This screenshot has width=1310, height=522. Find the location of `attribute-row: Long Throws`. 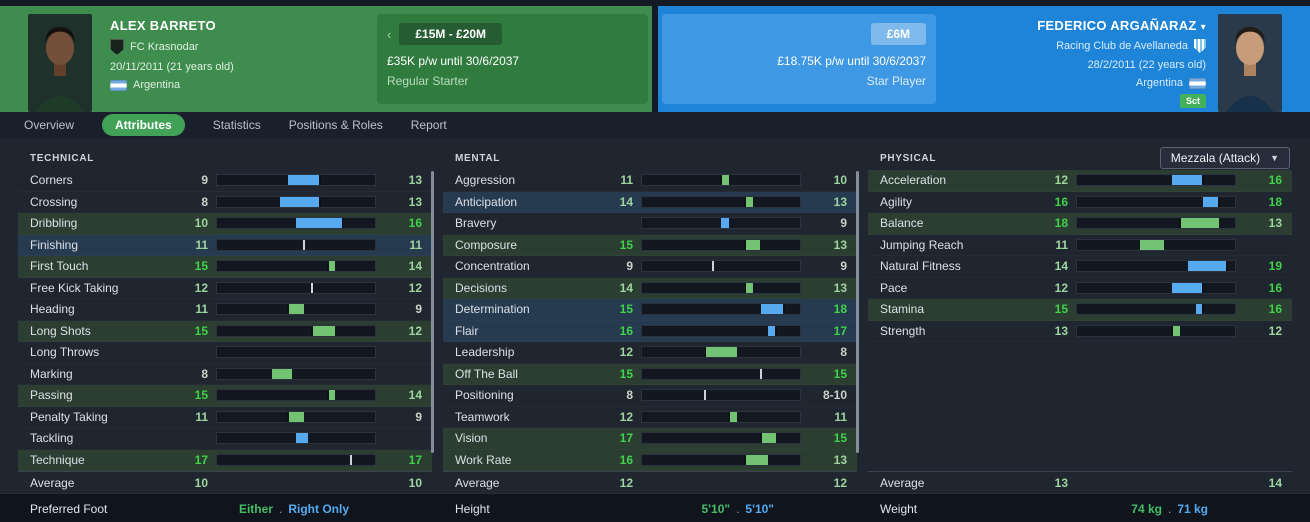

attribute-row: Long Throws is located at coordinates (225, 353).